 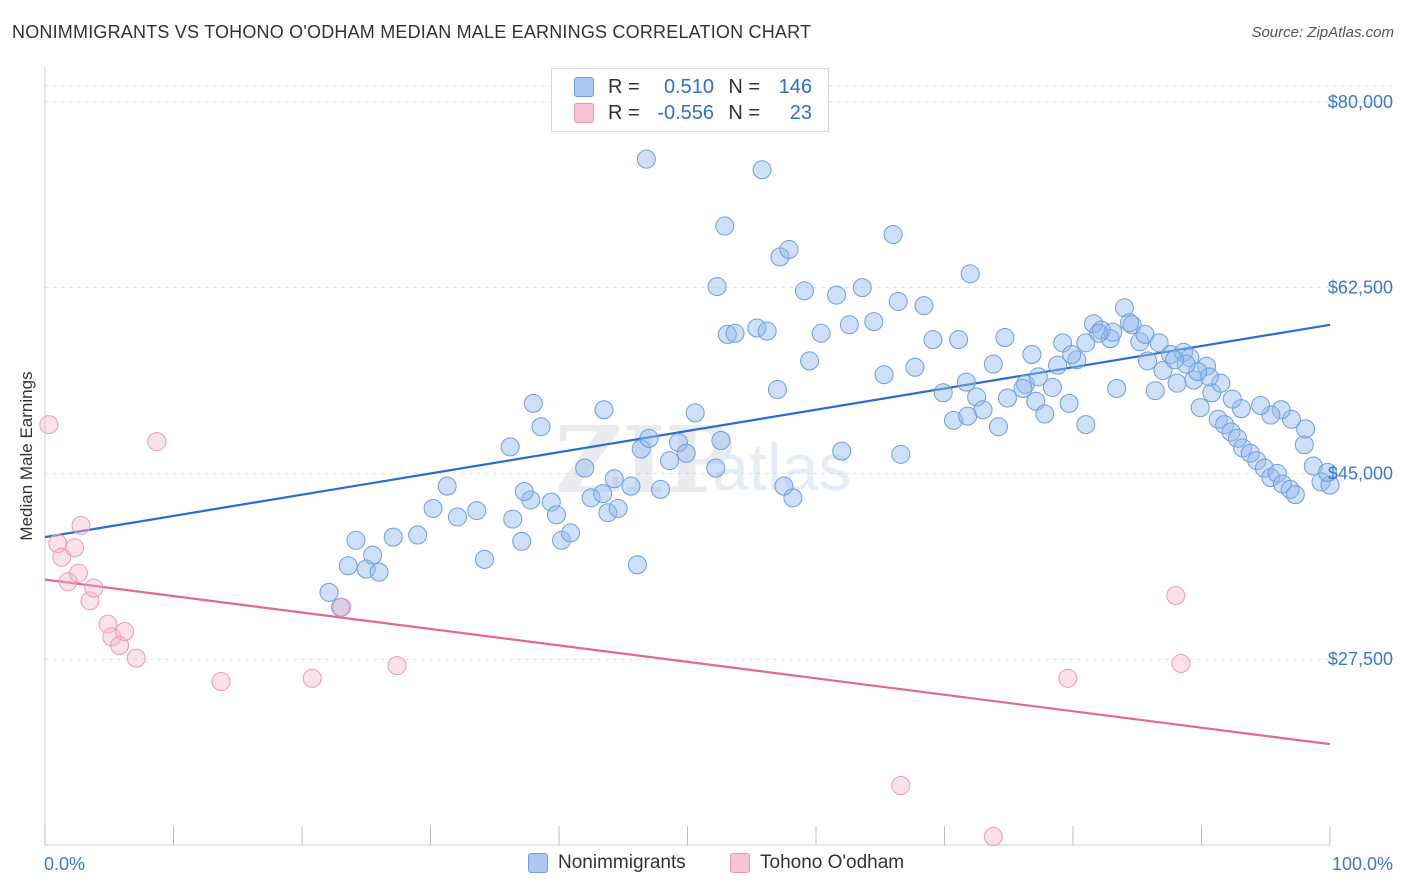 What do you see at coordinates (624, 86) in the screenshot?
I see `legend-r-label: R =` at bounding box center [624, 86].